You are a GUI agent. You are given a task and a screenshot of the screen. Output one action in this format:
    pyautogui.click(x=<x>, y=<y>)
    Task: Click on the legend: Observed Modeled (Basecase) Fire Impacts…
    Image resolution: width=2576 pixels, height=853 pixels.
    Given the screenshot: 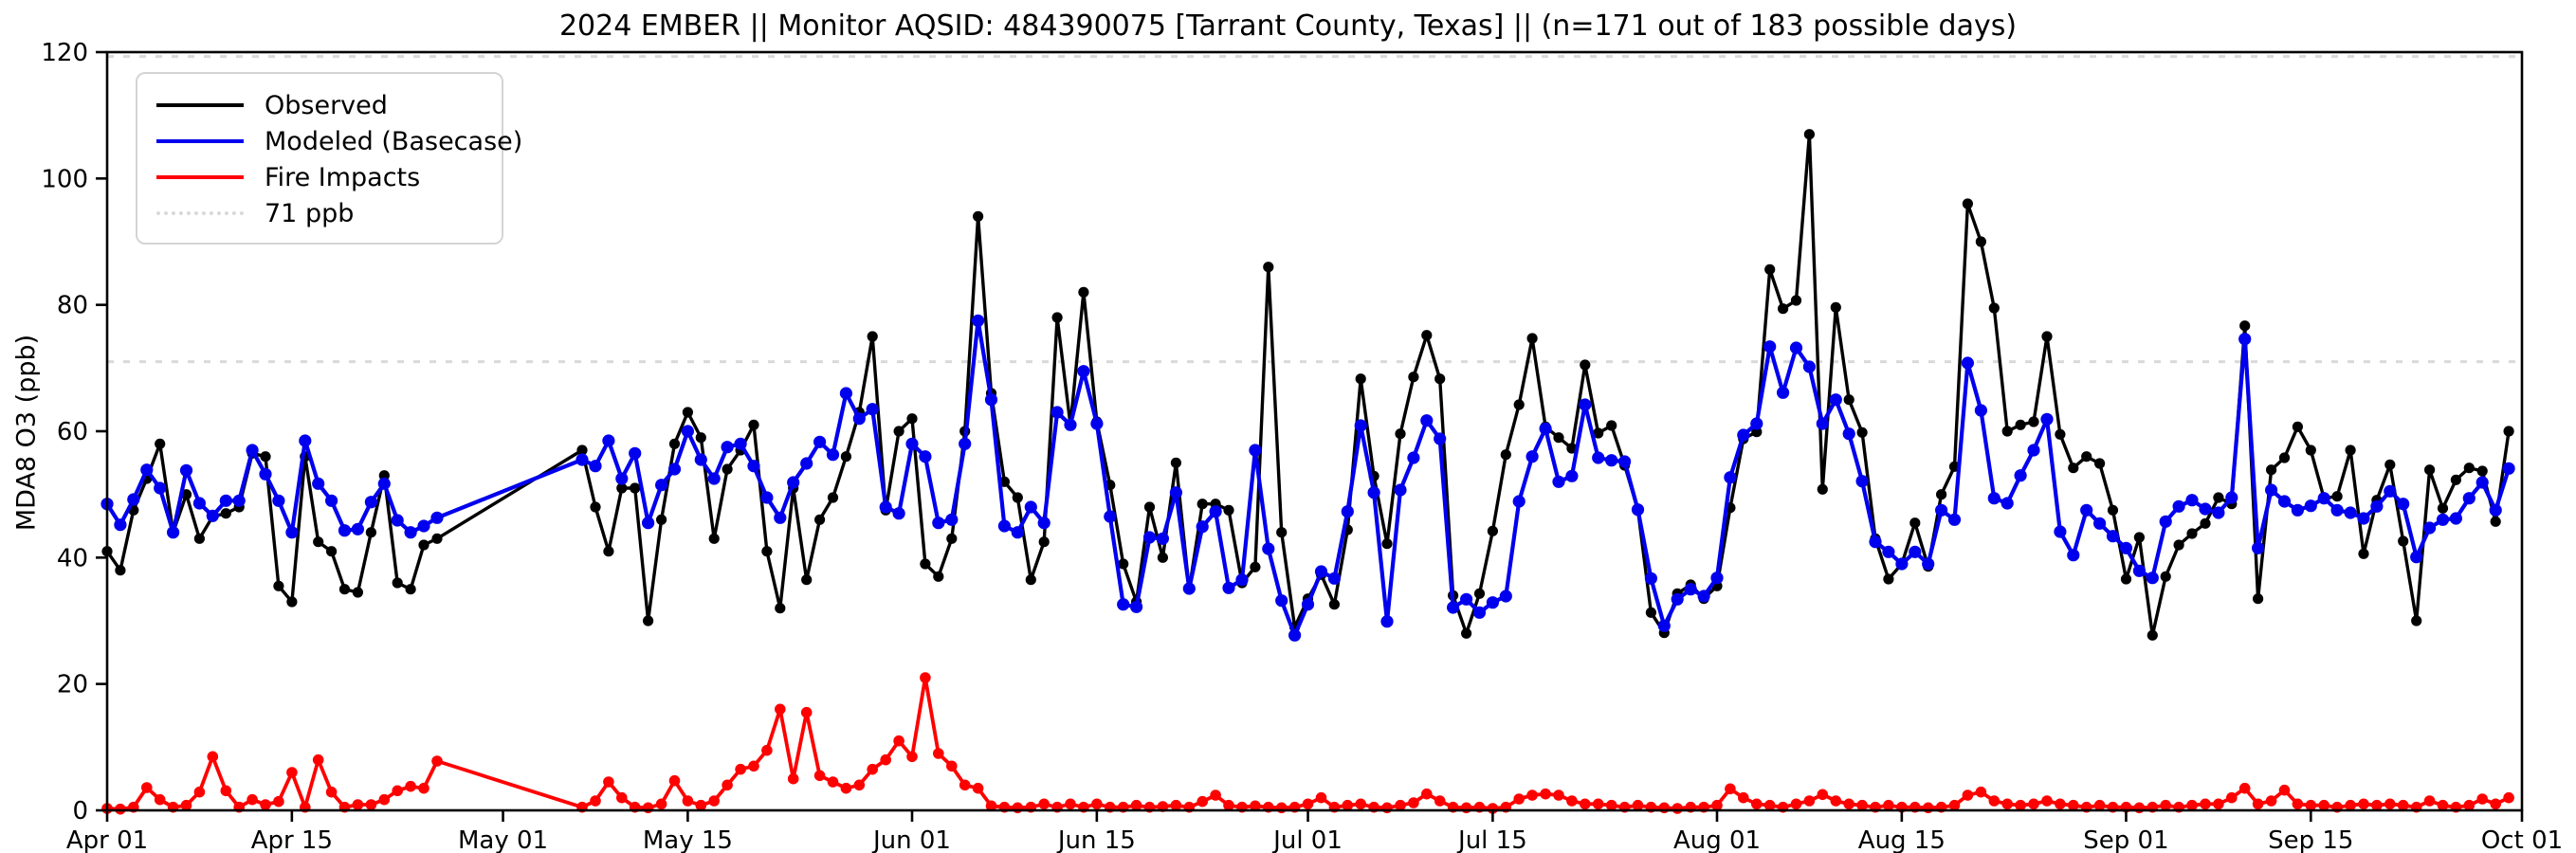 What is the action you would take?
    pyautogui.click(x=329, y=158)
    